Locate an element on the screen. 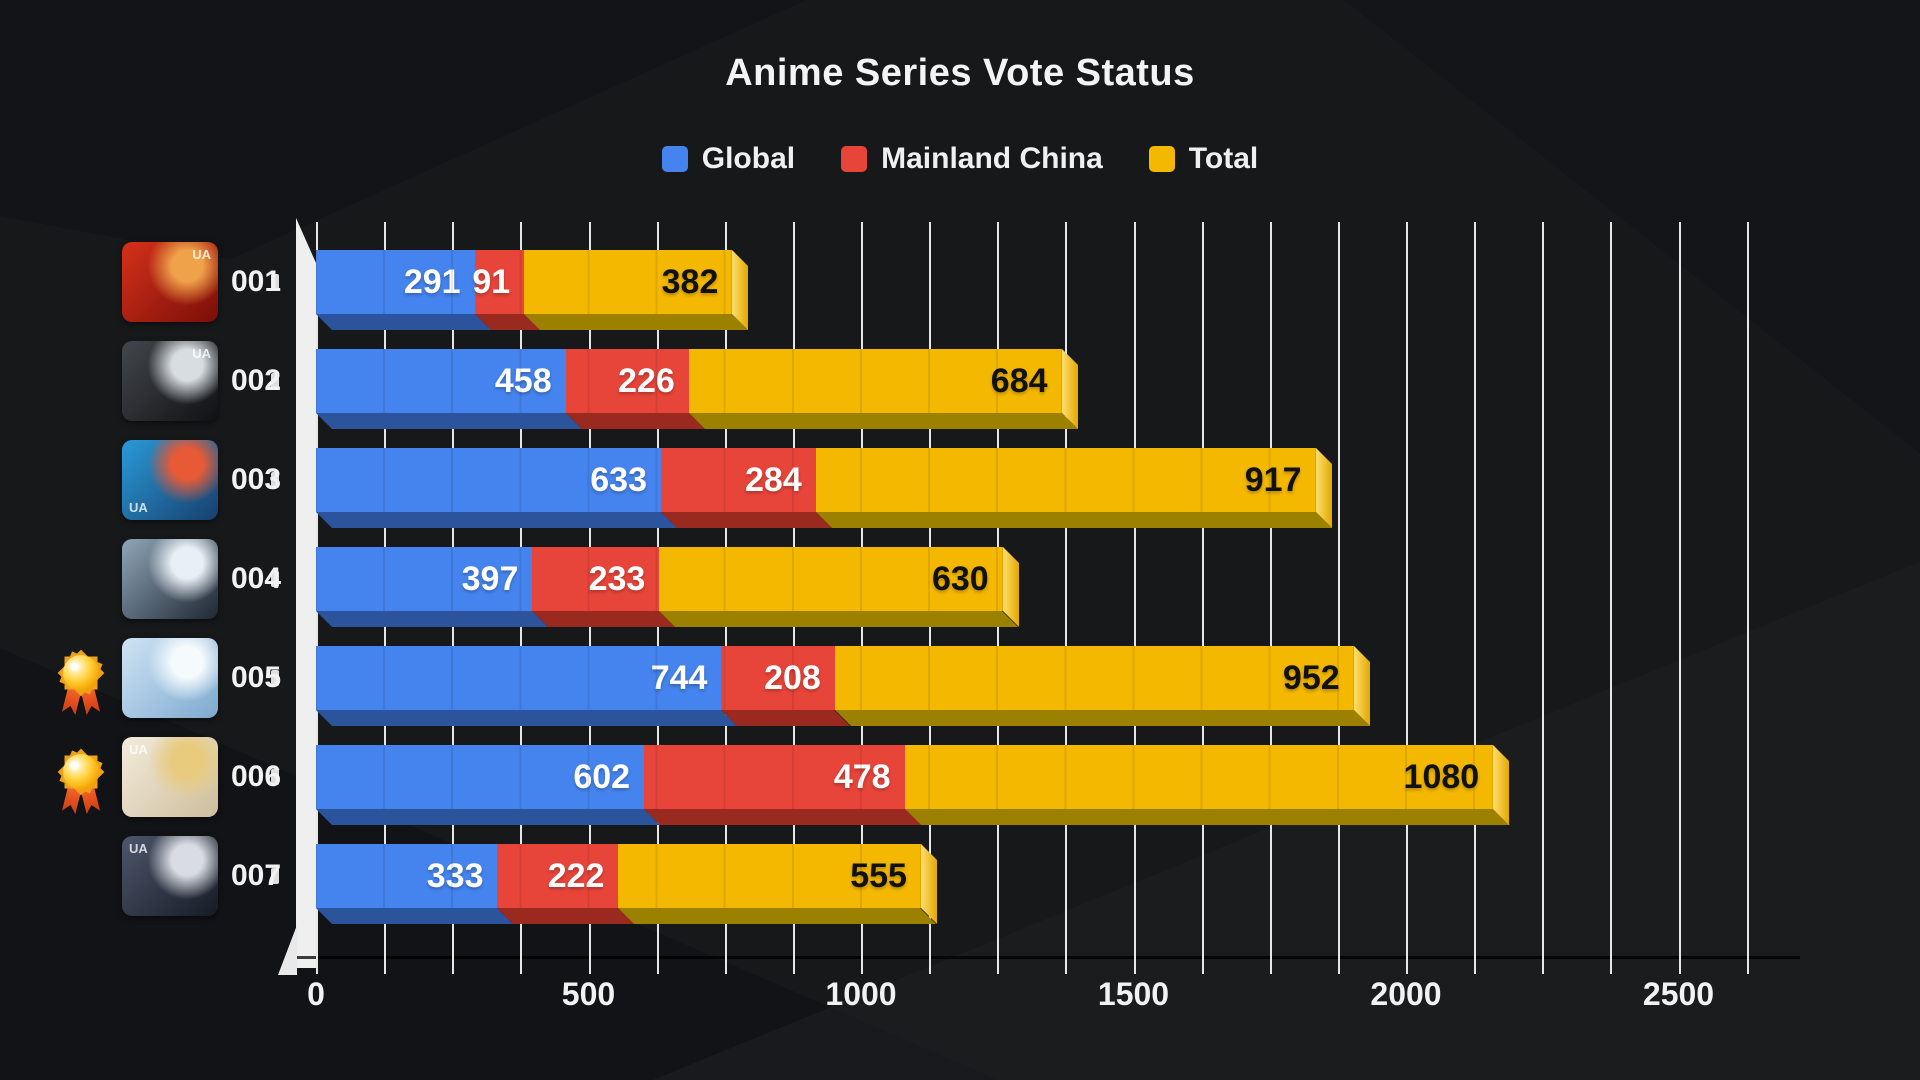 This screenshot has height=1080, width=1920. medal-disc is located at coordinates (81, 772).